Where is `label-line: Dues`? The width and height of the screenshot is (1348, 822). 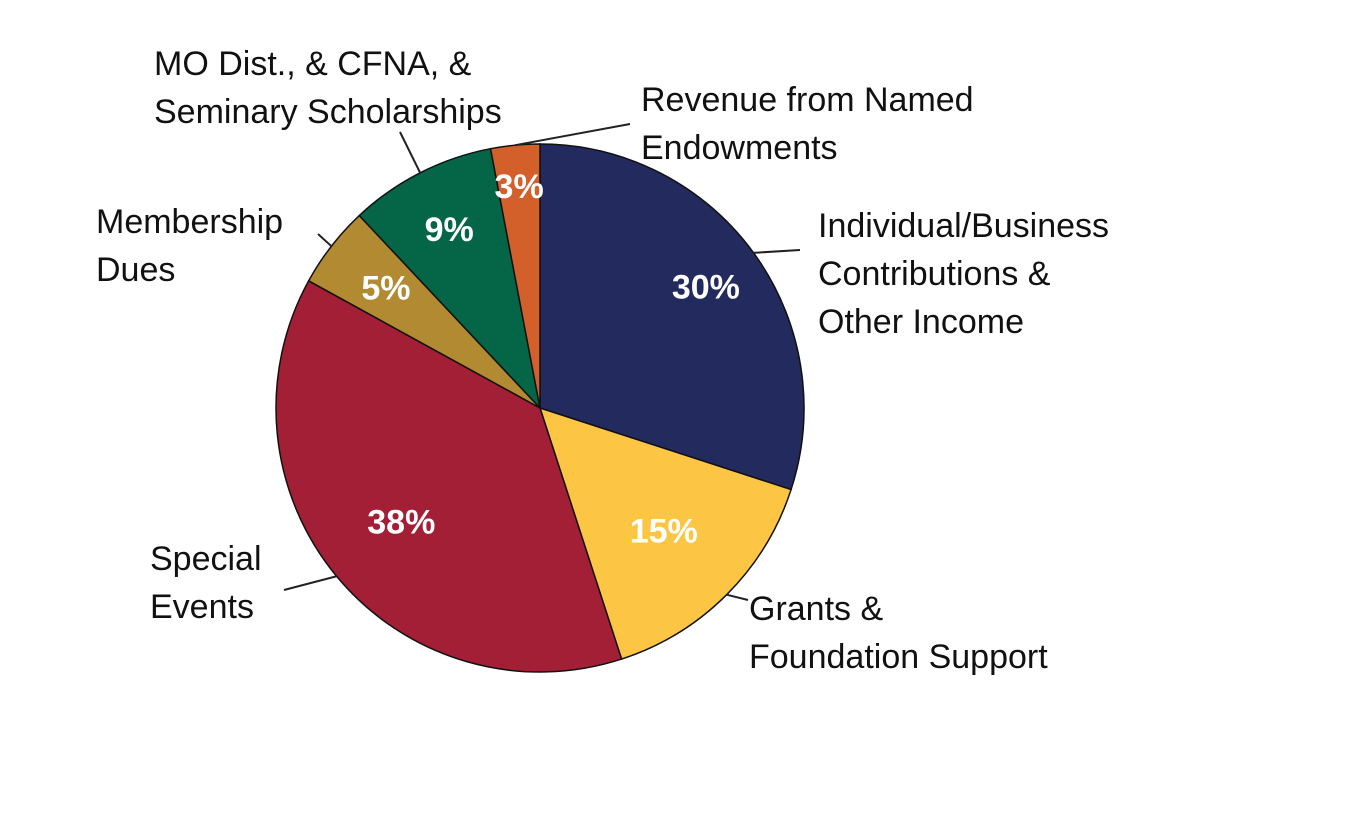 label-line: Dues is located at coordinates (136, 270).